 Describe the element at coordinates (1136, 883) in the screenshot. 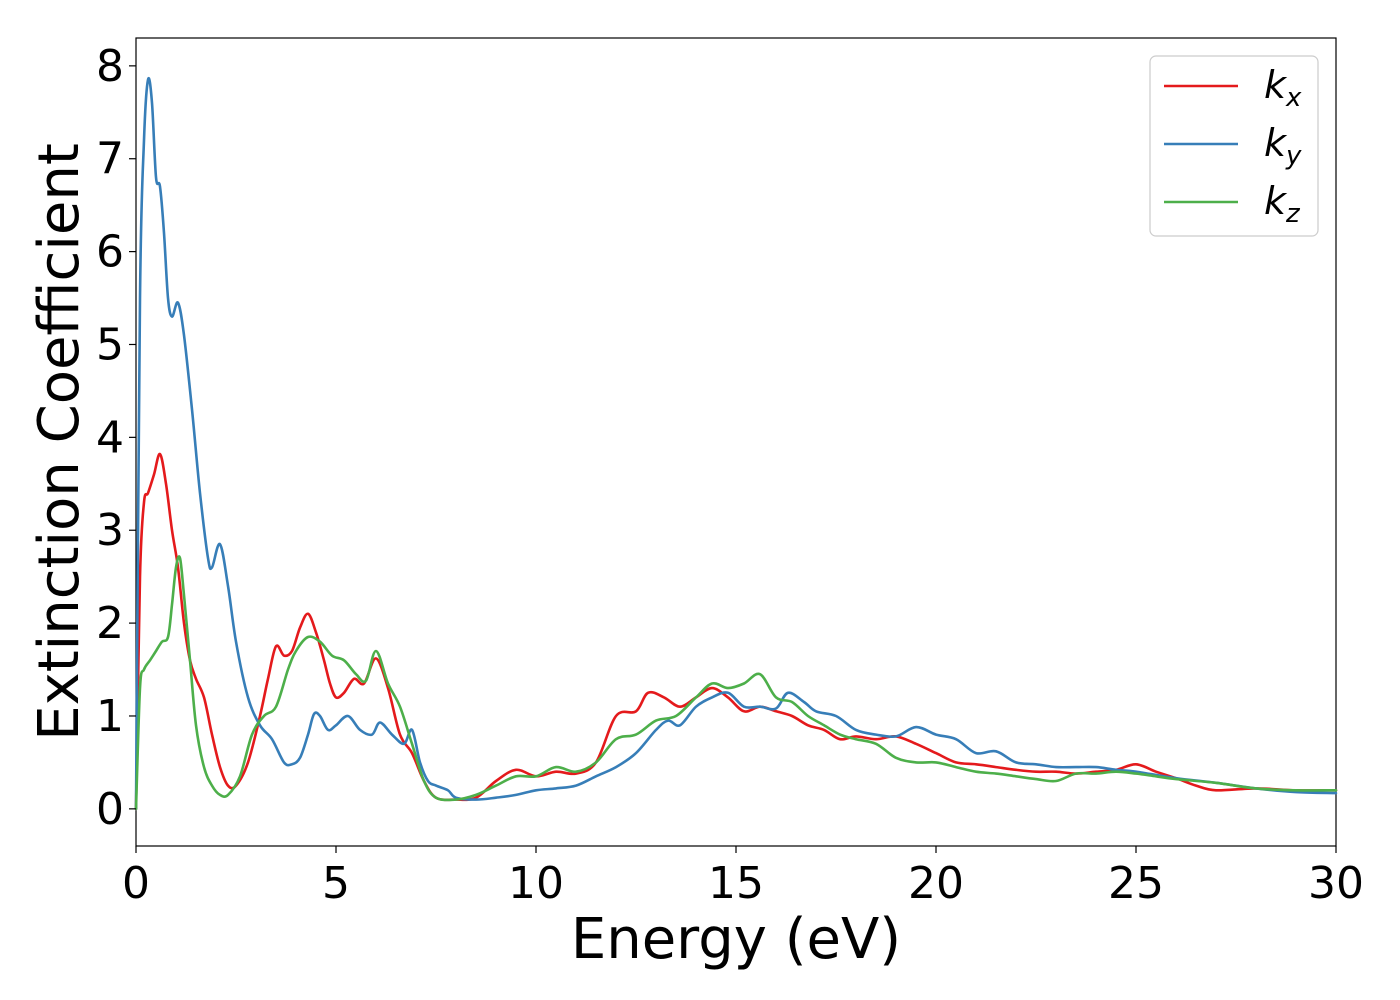

I see `x-tick-label: 25` at that location.